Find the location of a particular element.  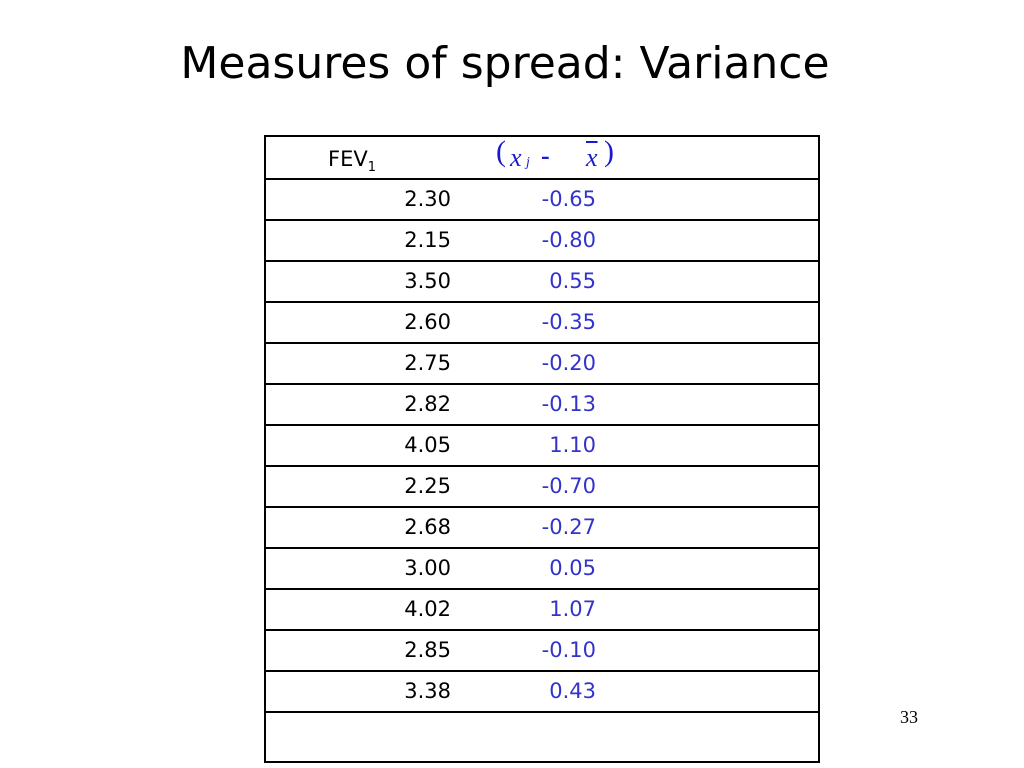

cell: -0.13 is located at coordinates (568, 404).